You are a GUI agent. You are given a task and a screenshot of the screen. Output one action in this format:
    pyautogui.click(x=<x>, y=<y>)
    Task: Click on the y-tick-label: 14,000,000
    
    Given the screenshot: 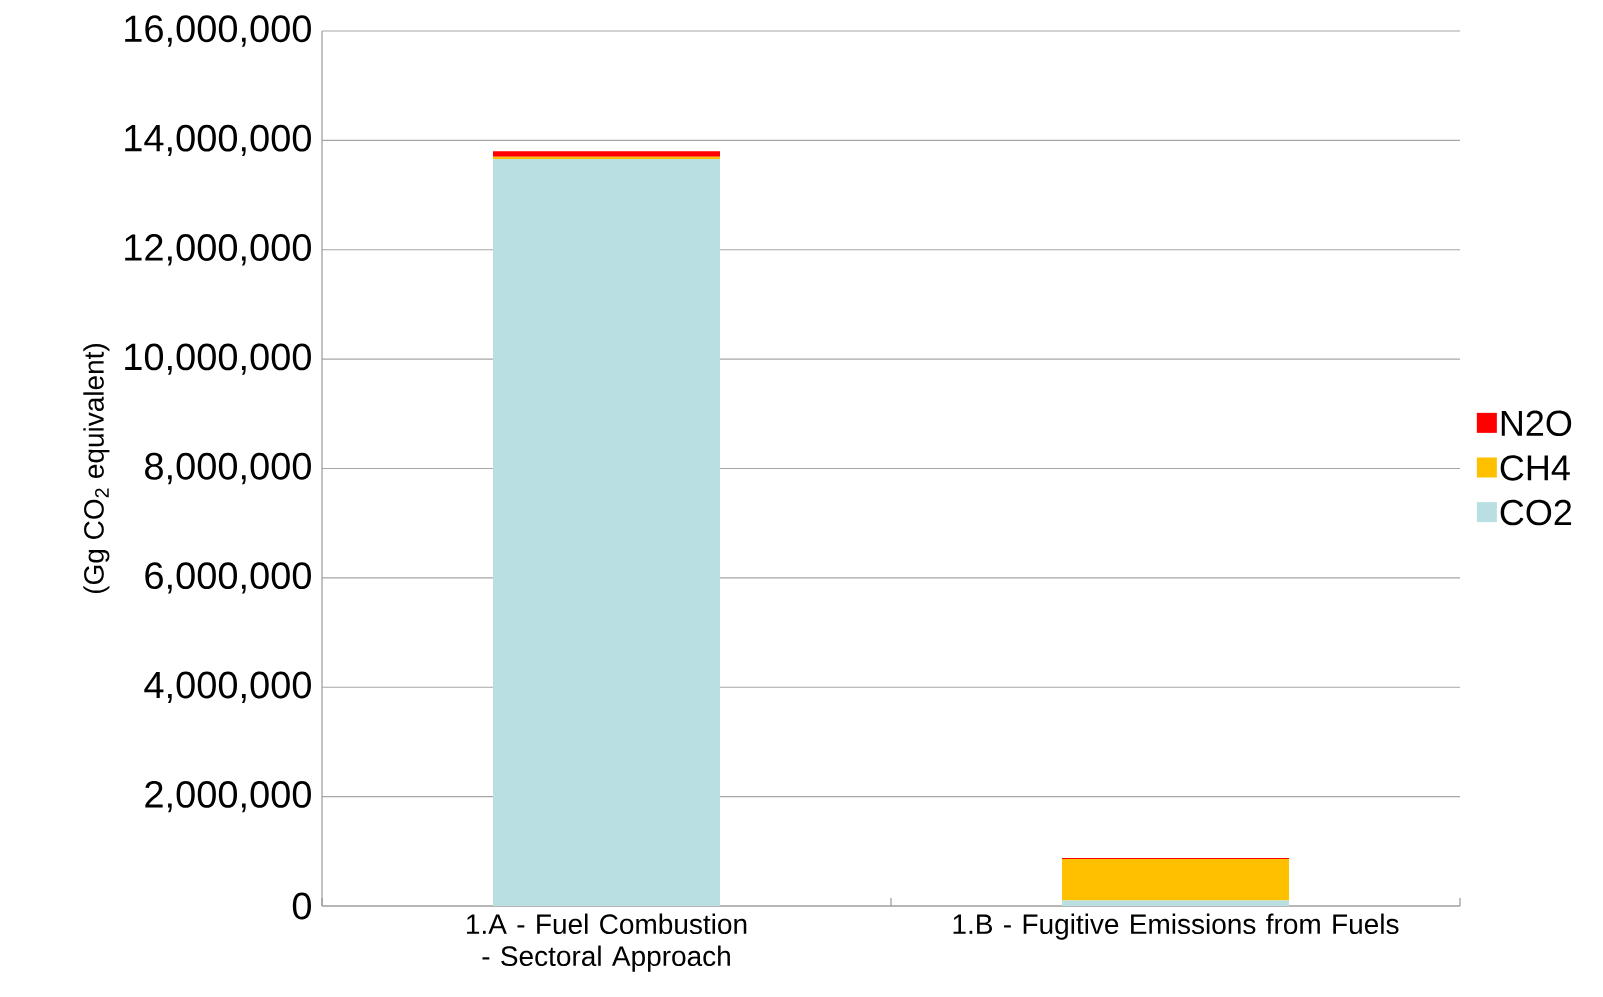 What is the action you would take?
    pyautogui.click(x=218, y=140)
    